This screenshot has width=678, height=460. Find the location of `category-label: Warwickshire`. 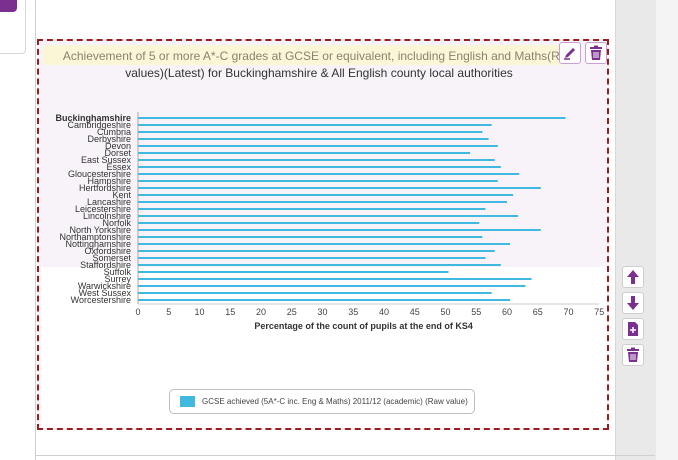

category-label: Warwickshire is located at coordinates (104, 286).